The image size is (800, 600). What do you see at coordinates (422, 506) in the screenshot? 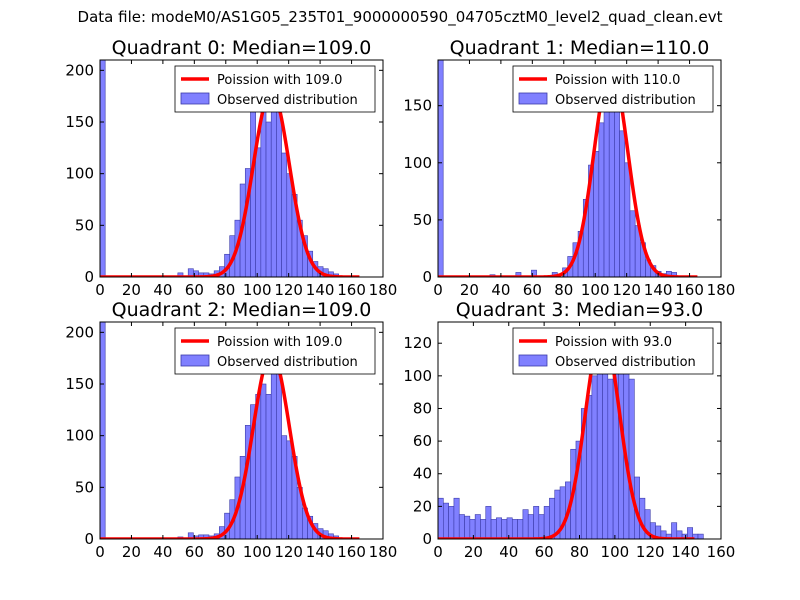
I see `y-tick-label: 20` at bounding box center [422, 506].